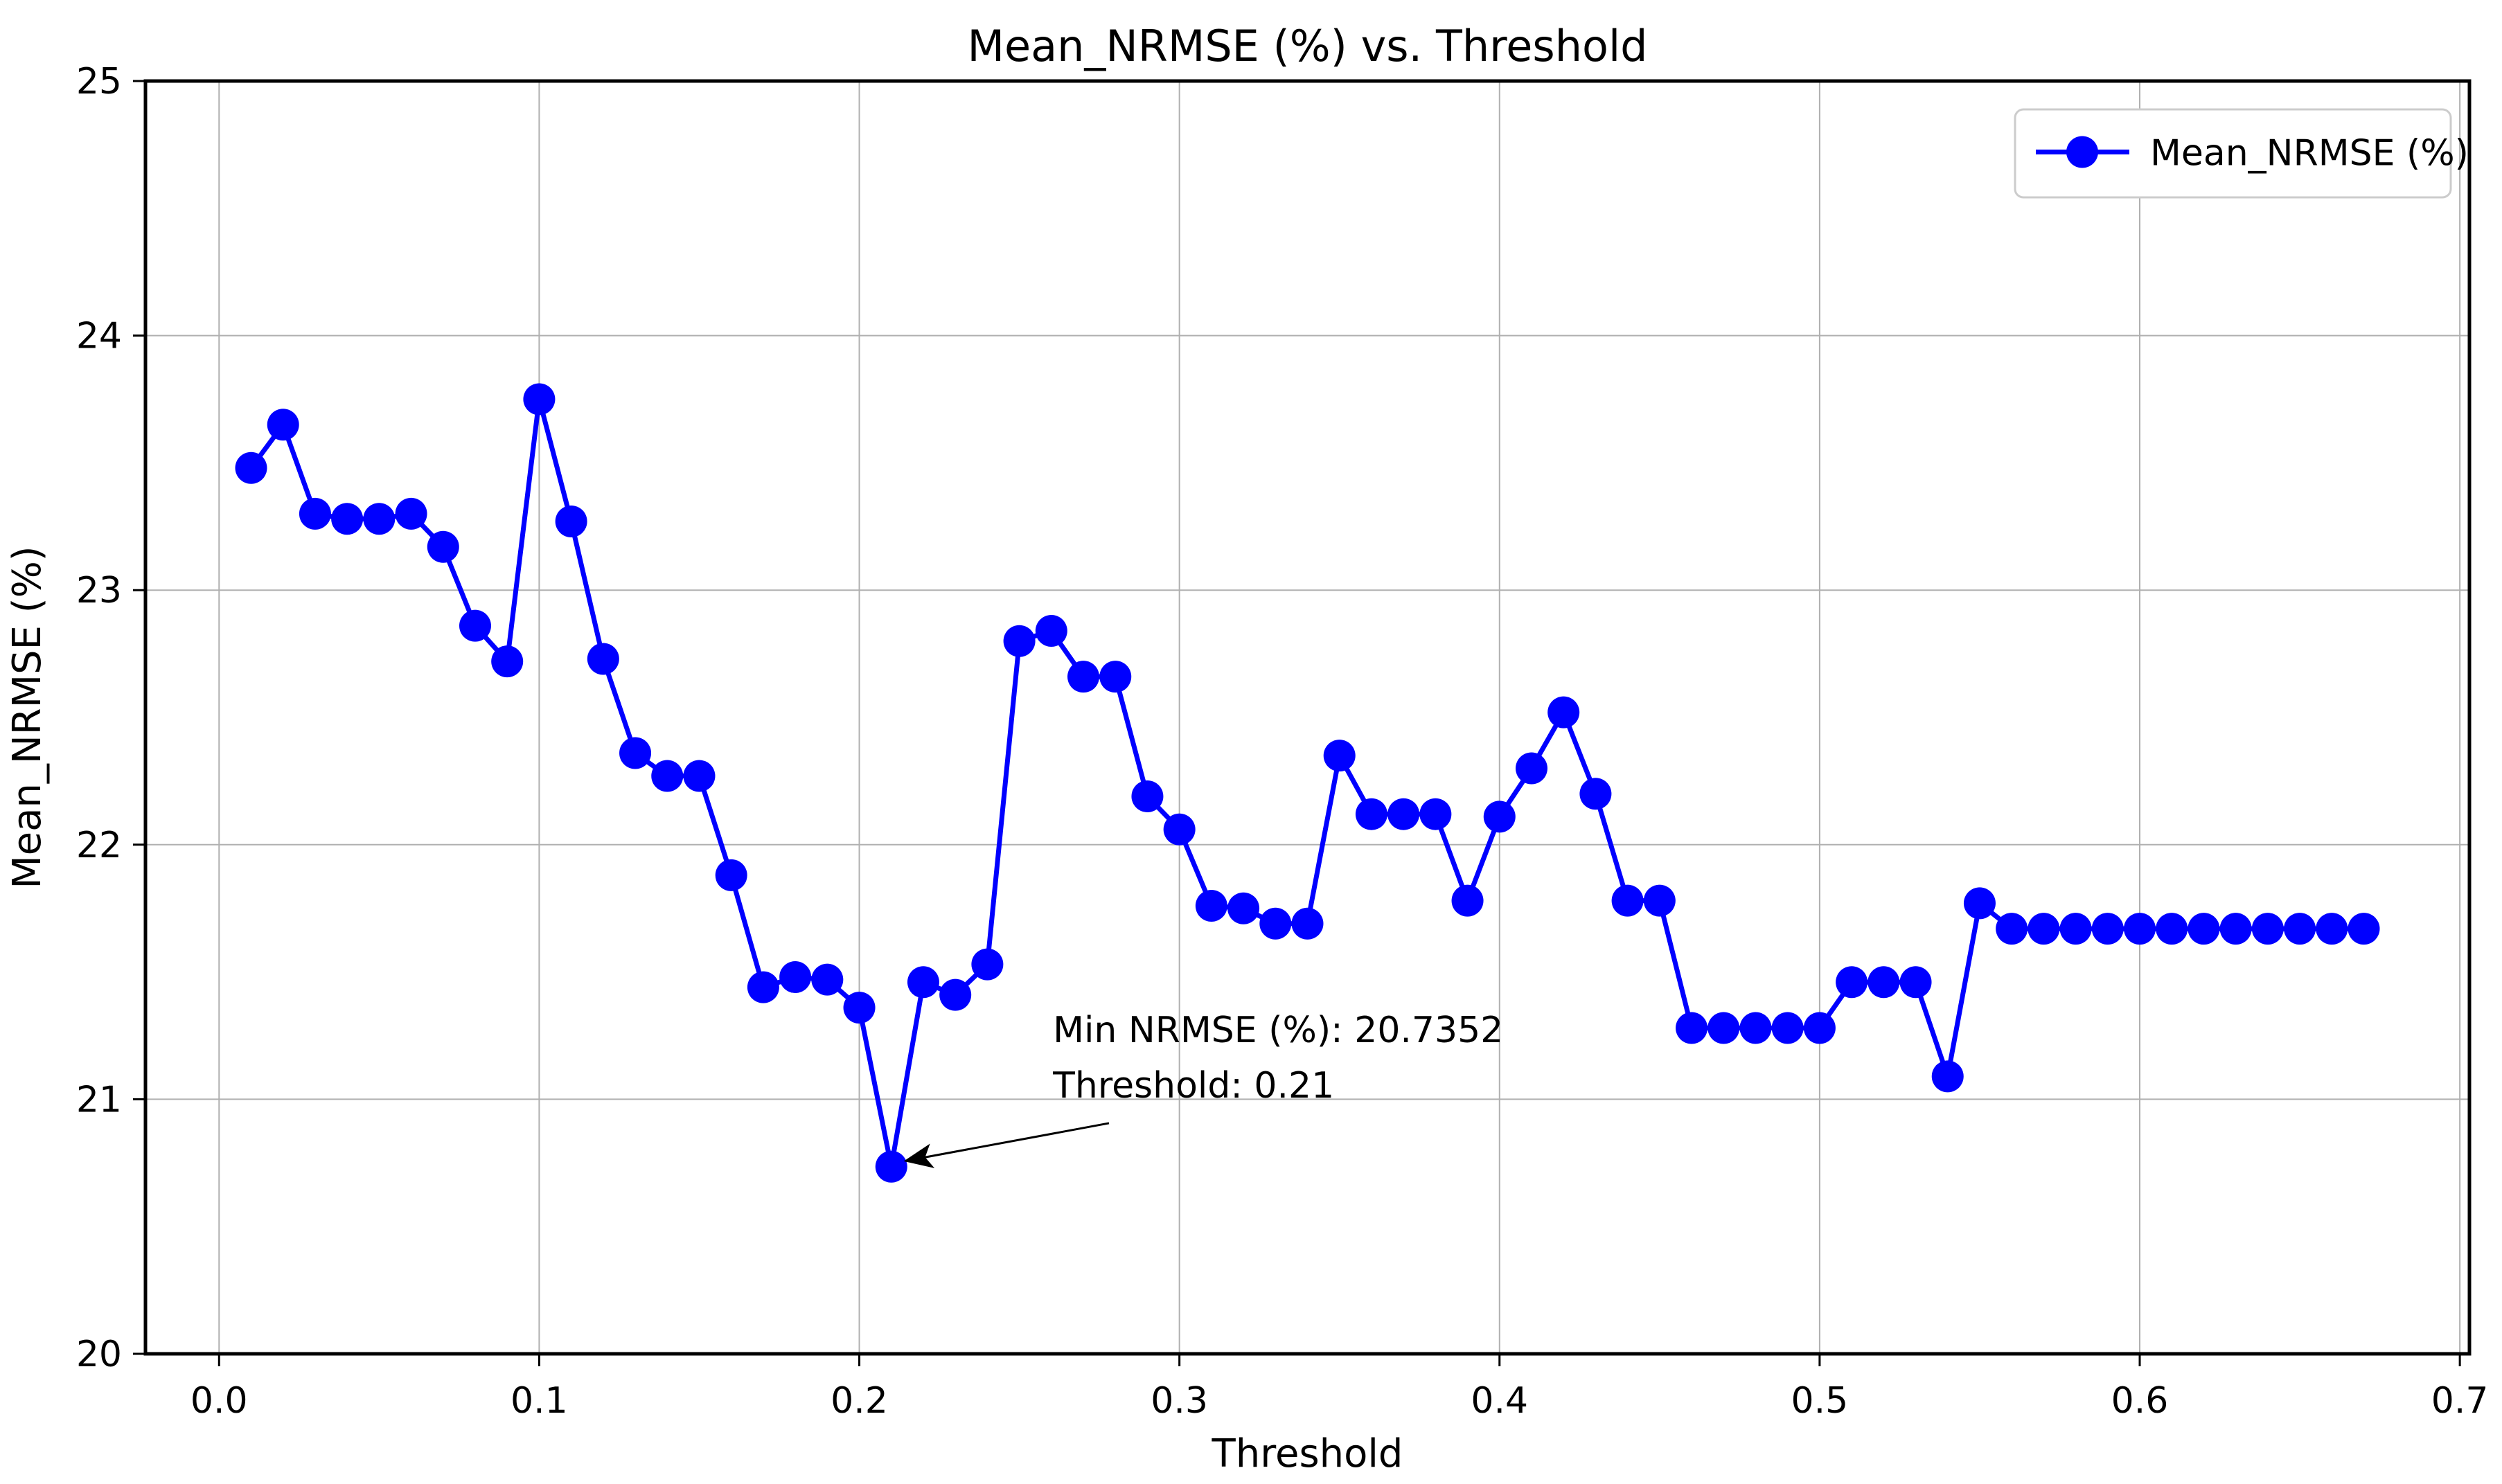 Image resolution: width=2502 pixels, height=1484 pixels. I want to click on x-tick-label: 0.7, so click(2460, 1401).